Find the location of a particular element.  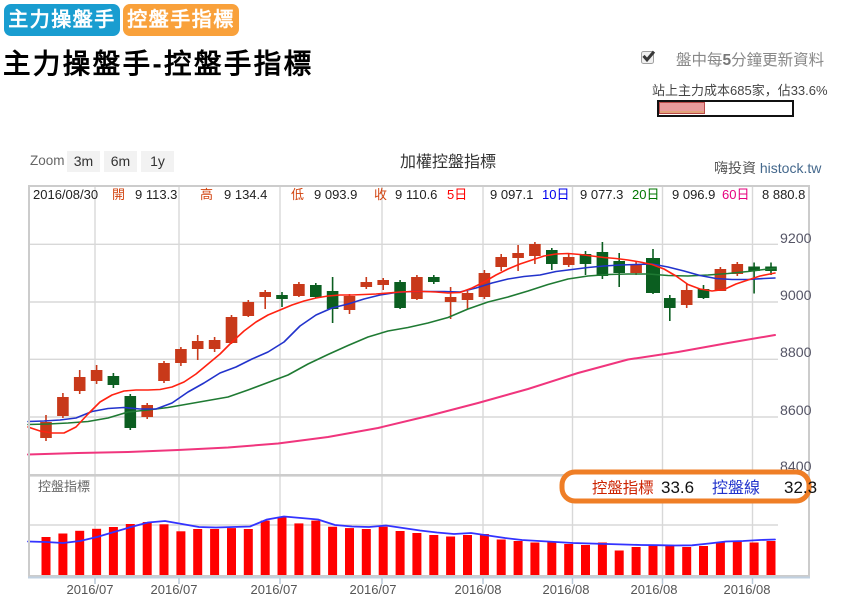

svg-text: 9200 is located at coordinates (796, 239).